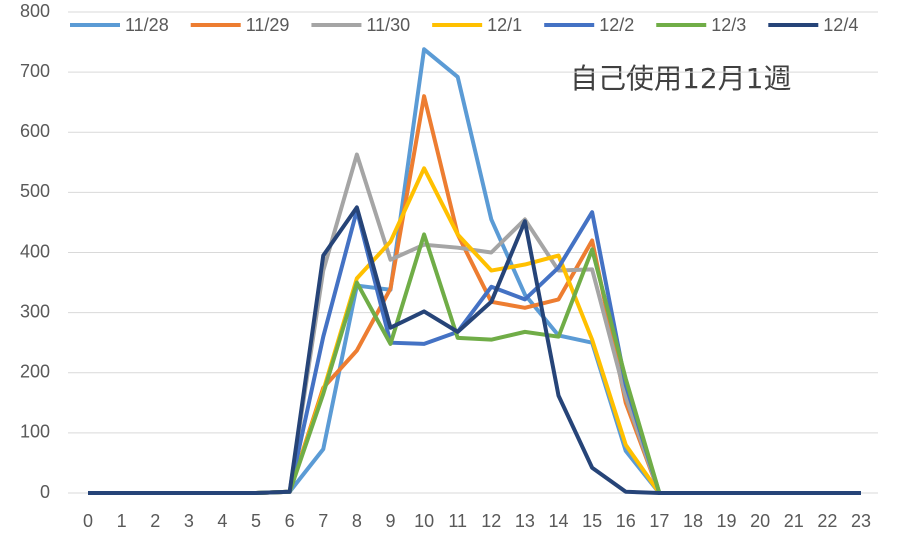  Describe the element at coordinates (45, 492) in the screenshot. I see `y-tick-label: 0` at that location.